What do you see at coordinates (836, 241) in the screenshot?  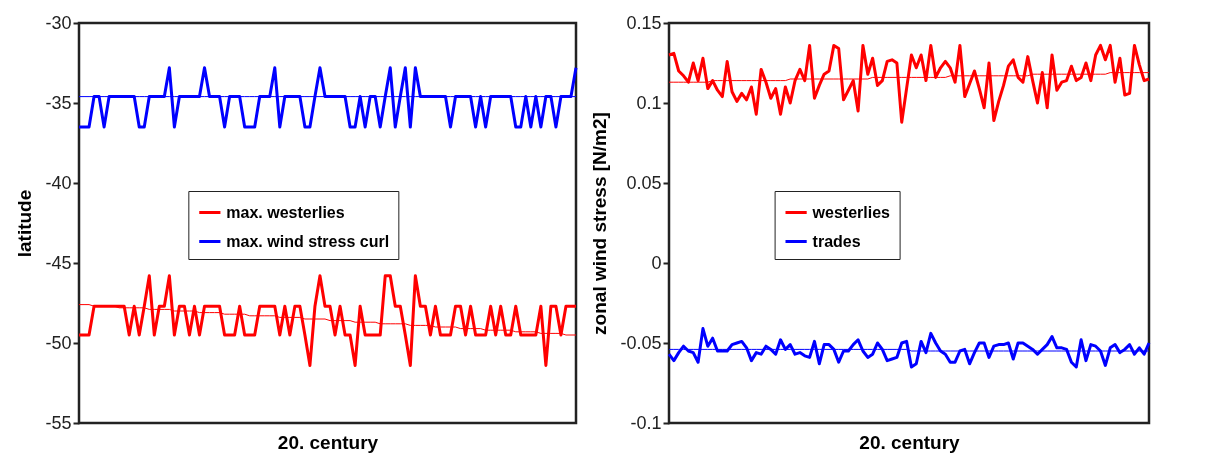 I see `legend-label: trades` at bounding box center [836, 241].